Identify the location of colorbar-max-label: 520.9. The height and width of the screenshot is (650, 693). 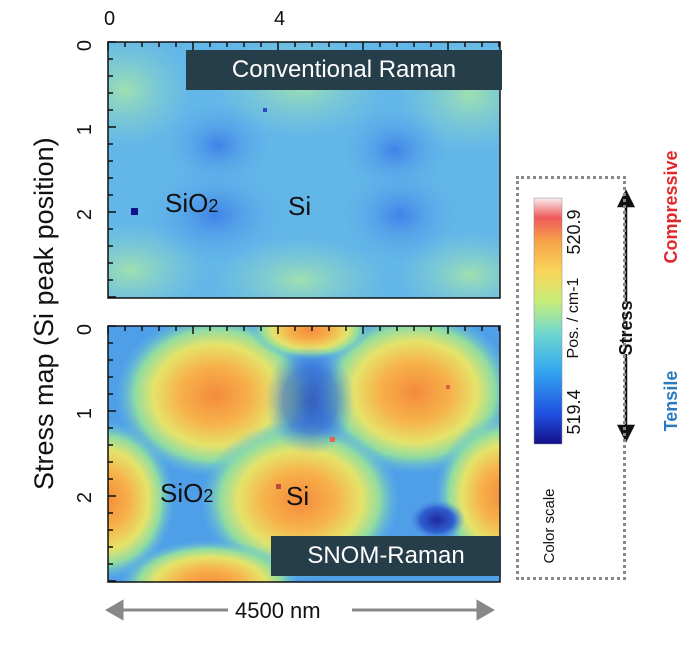
(574, 232).